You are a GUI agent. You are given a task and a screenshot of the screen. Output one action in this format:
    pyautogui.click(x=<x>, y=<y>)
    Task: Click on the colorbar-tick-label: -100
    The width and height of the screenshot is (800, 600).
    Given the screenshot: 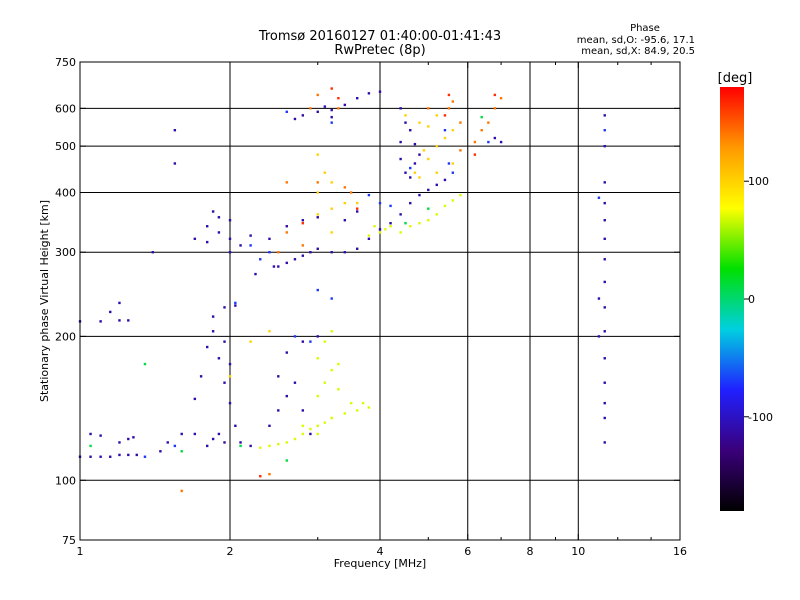 What is the action you would take?
    pyautogui.click(x=760, y=417)
    